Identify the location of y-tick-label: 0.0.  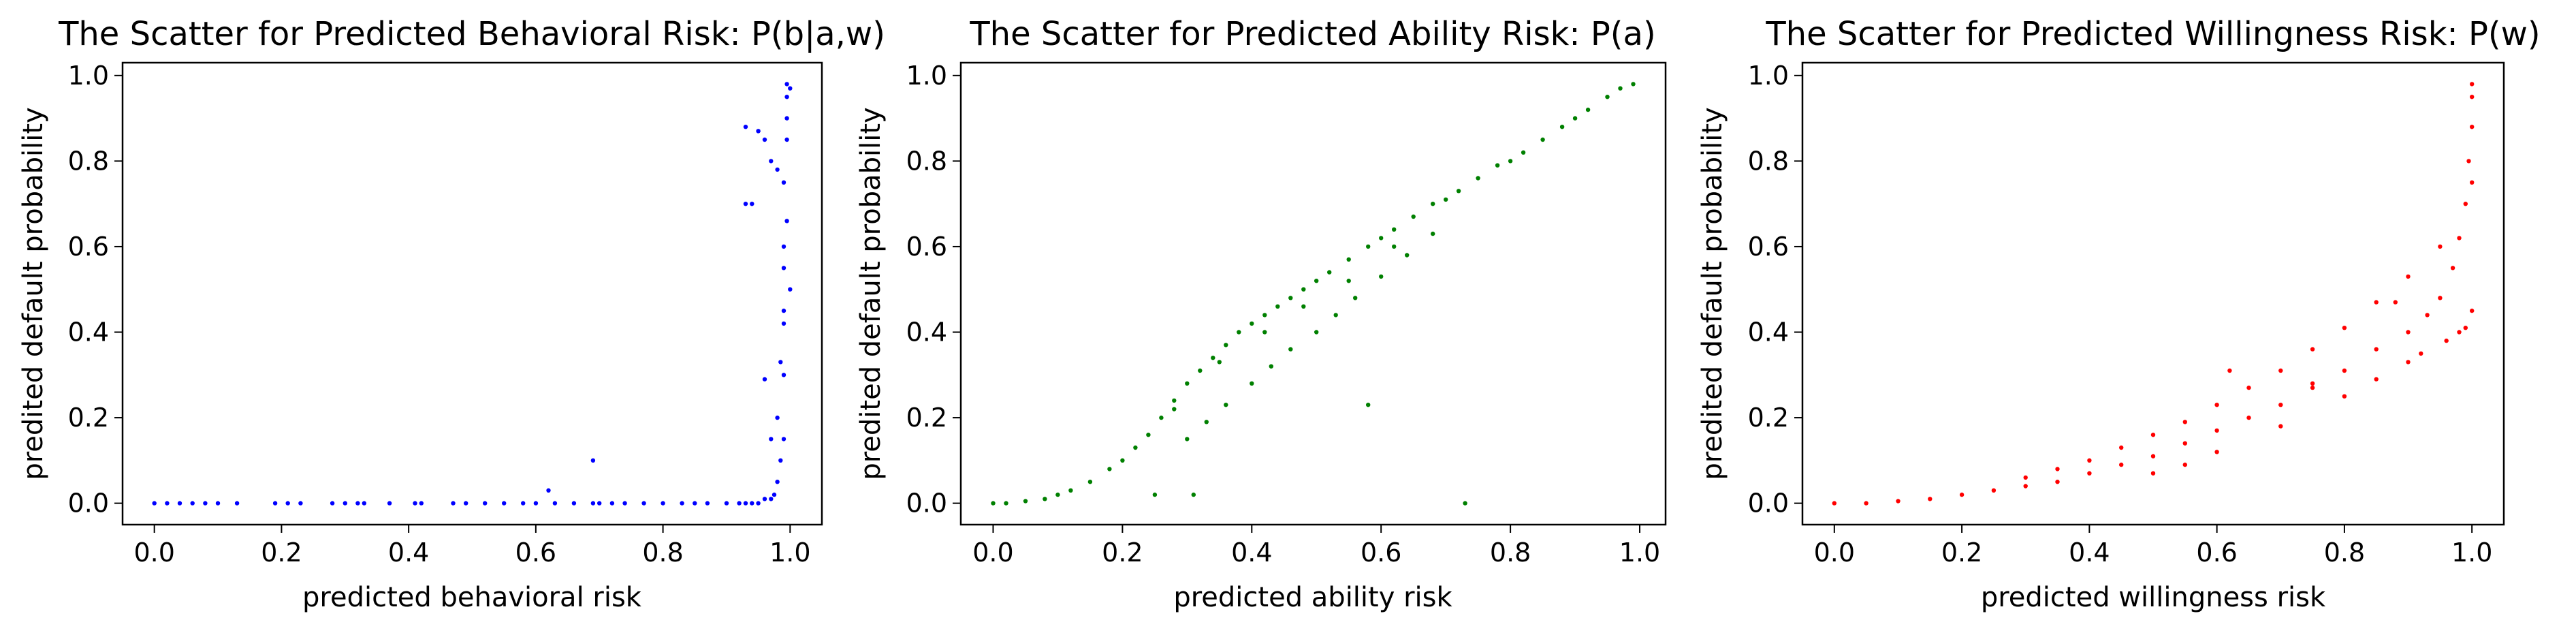
(88, 503).